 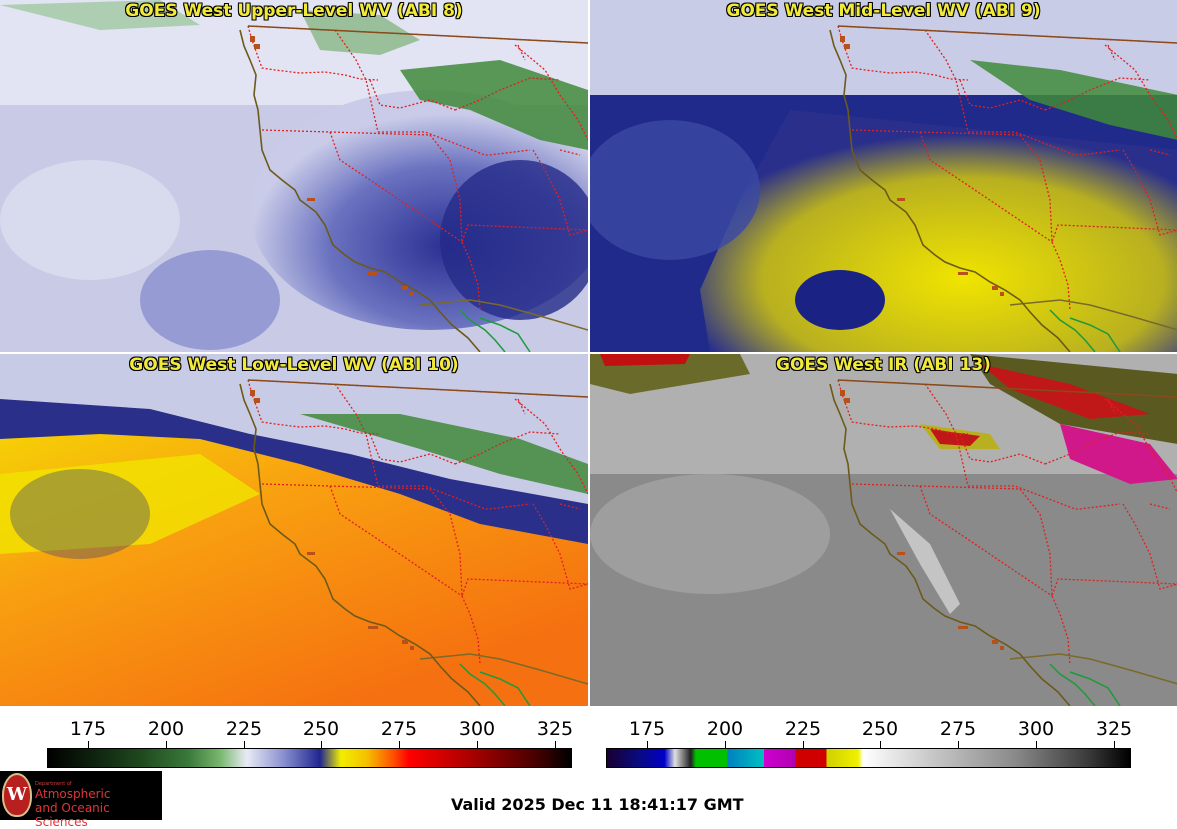 What do you see at coordinates (73, 794) in the screenshot?
I see `logo-line-1: Atmospheric` at bounding box center [73, 794].